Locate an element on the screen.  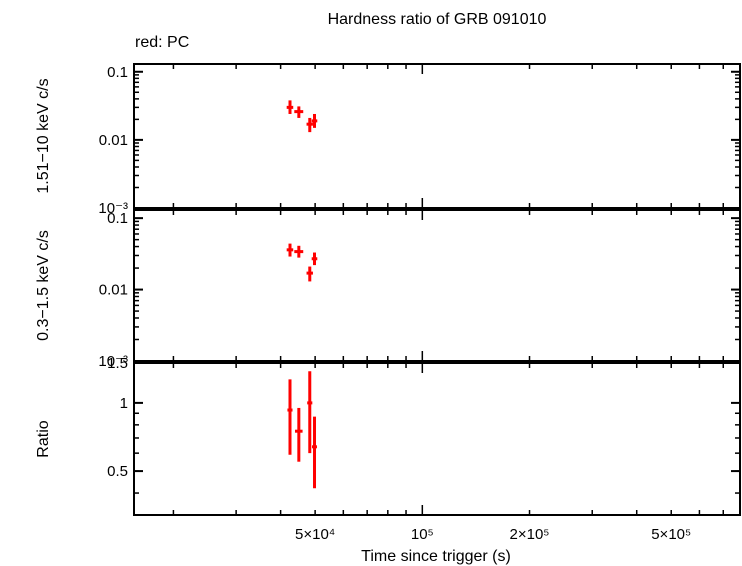
x-axis-label: Time since trigger (s) is located at coordinates (436, 556).